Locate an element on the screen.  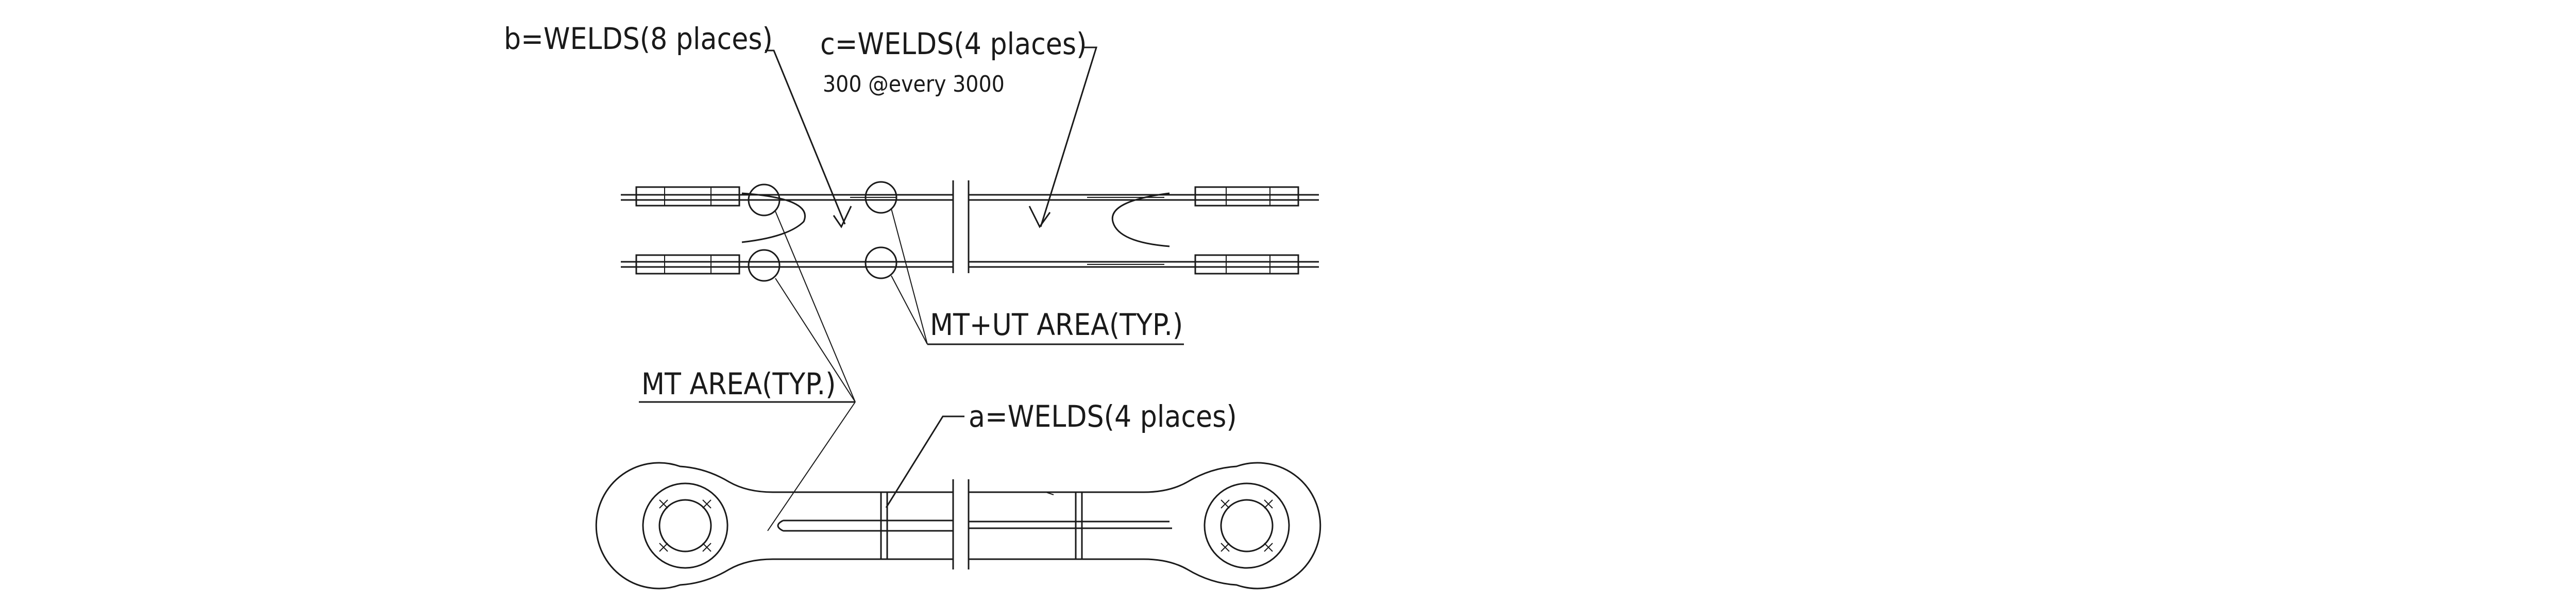
mt-ut-area-label: MT+UT AREA(TYP.) is located at coordinates (1056, 324).